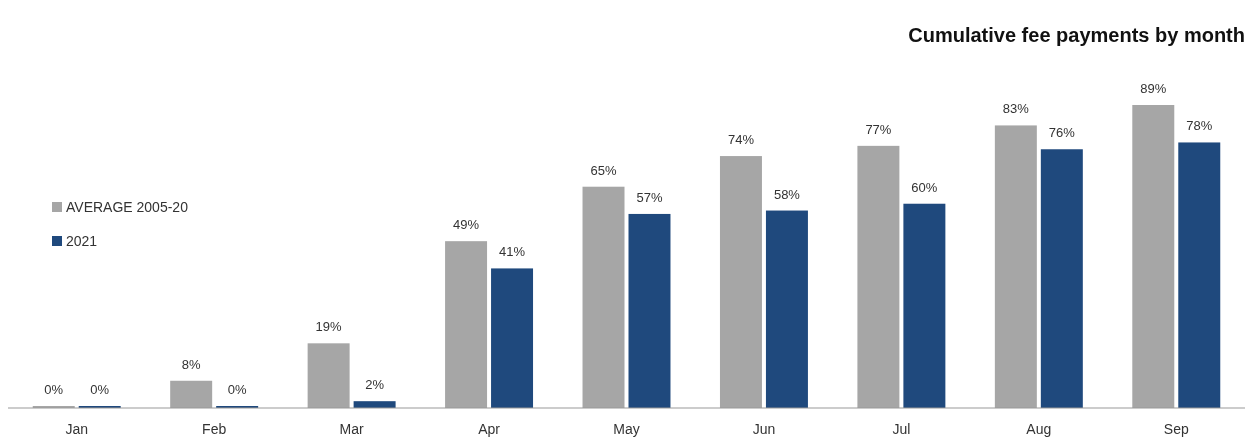 The width and height of the screenshot is (1253, 443). Describe the element at coordinates (82, 241) in the screenshot. I see `legend-label: 2021` at that location.